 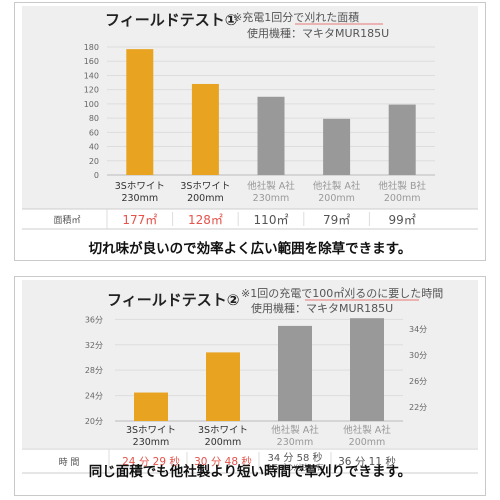 I want to click on chart-1-y-tick: 20, so click(x=94, y=161).